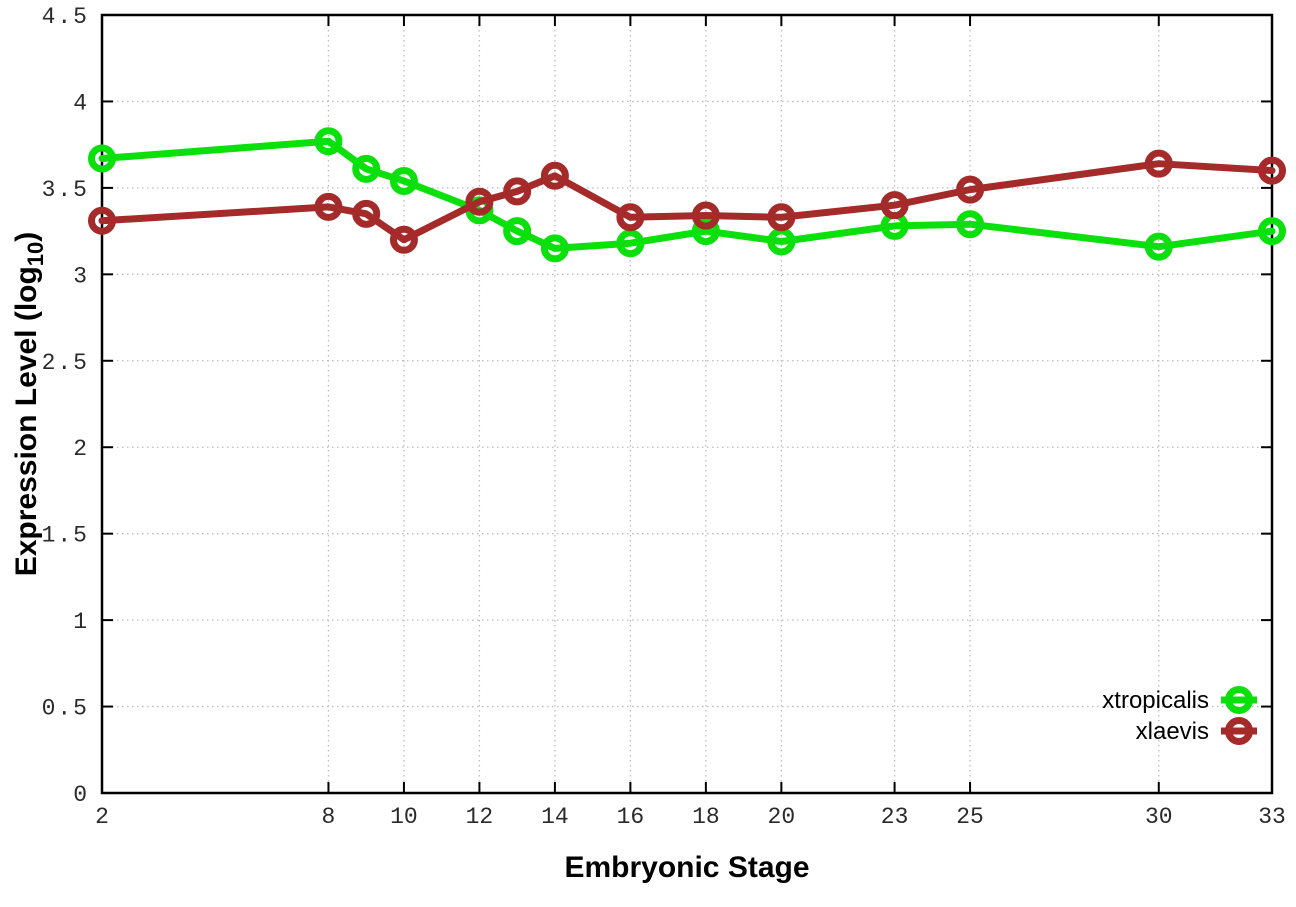 The width and height of the screenshot is (1296, 907). Describe the element at coordinates (81, 795) in the screenshot. I see `y-tick-label: 0` at that location.